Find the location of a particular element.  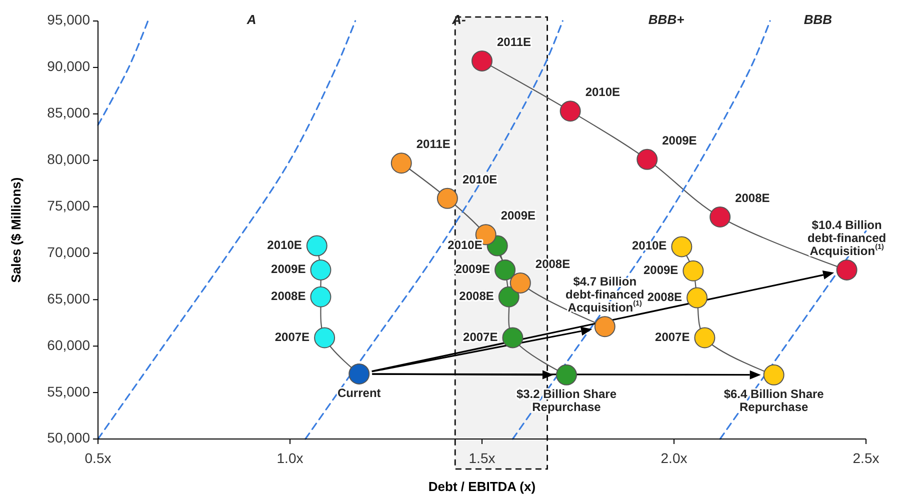

x-tick-label: 2.0x is located at coordinates (674, 458).